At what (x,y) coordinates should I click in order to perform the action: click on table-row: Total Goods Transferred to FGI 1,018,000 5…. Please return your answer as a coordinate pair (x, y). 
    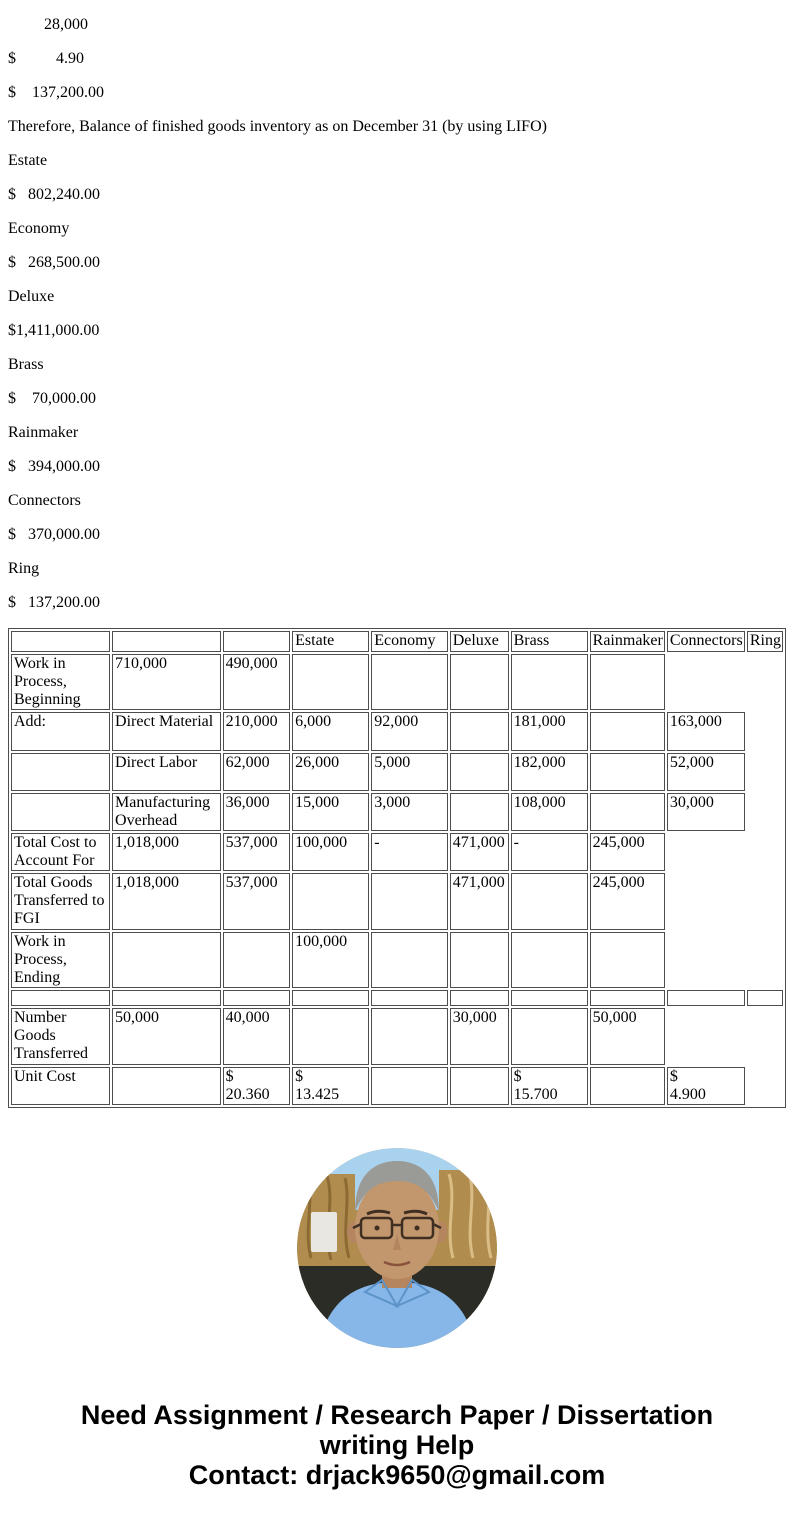
    Looking at the image, I should click on (397, 901).